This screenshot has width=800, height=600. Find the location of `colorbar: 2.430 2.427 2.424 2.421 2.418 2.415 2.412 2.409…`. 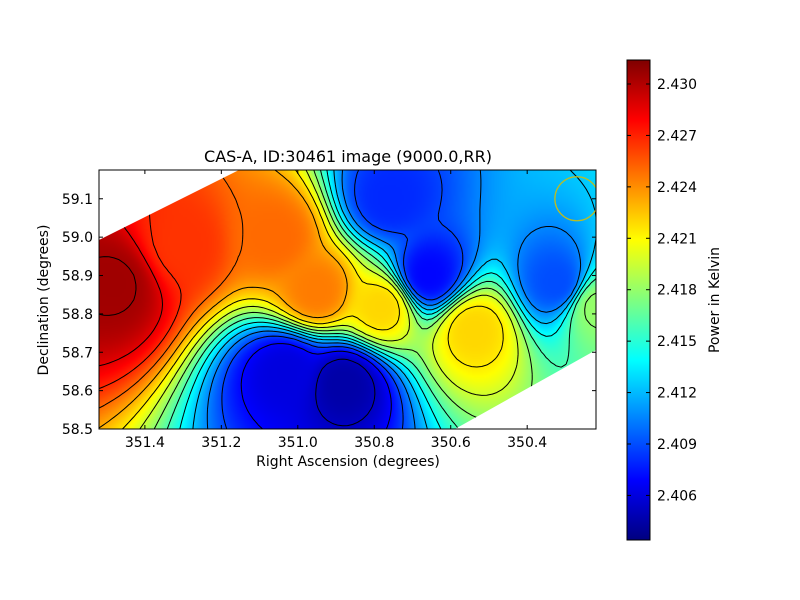

colorbar: 2.430 2.427 2.424 2.421 2.418 2.415 2.412 2.409… is located at coordinates (674, 300).